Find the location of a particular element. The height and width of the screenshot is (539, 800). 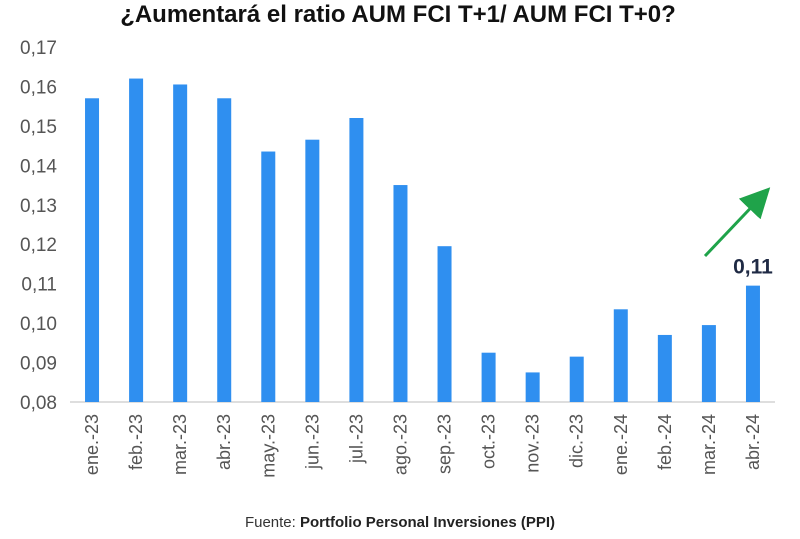

bar-feb.-24 is located at coordinates (664, 368).